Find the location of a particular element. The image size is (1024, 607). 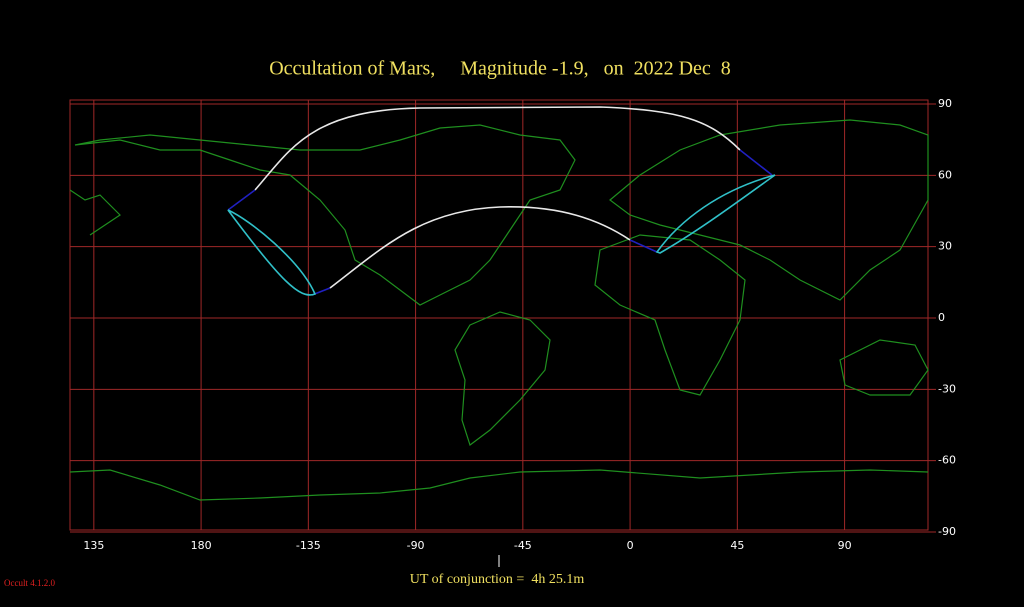

conjunction-time: UT of conjunction = 4h 25.1m is located at coordinates (497, 579).